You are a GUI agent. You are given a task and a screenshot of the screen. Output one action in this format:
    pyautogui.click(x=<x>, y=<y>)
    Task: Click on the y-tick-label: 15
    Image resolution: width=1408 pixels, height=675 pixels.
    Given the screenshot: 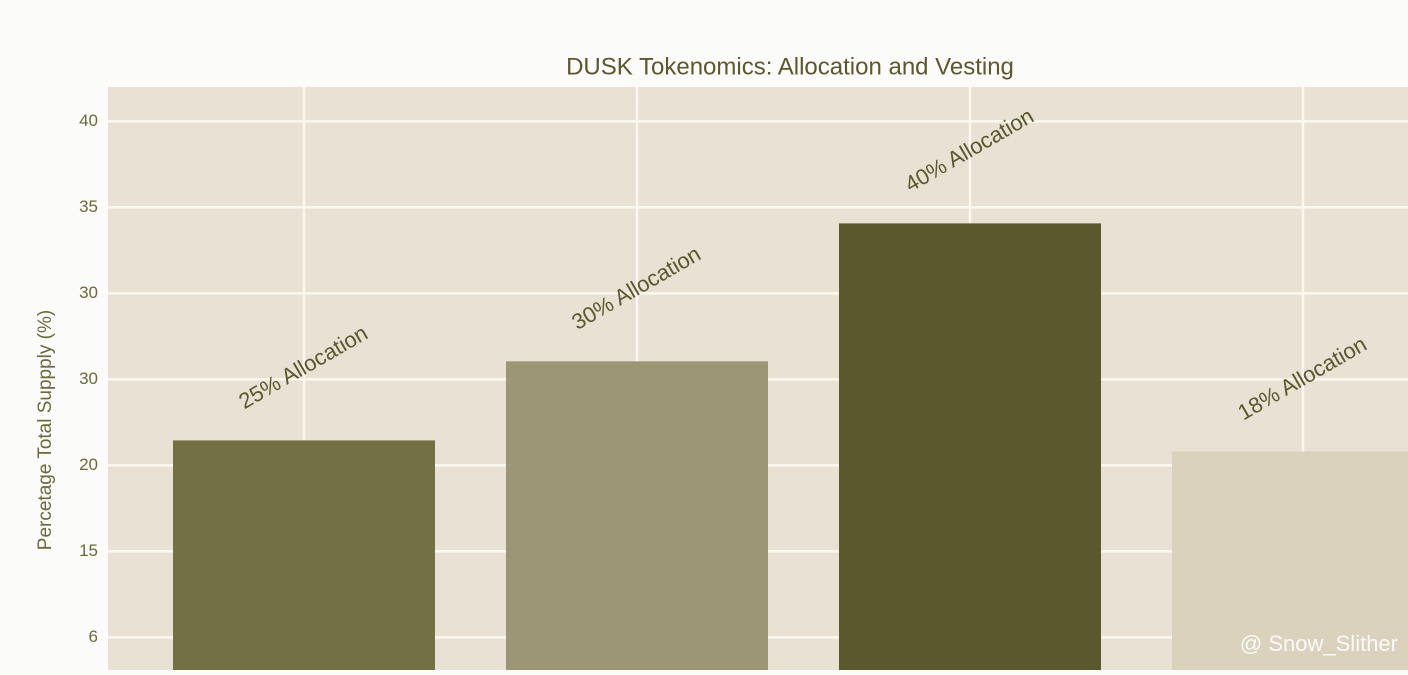 What is the action you would take?
    pyautogui.click(x=88, y=550)
    